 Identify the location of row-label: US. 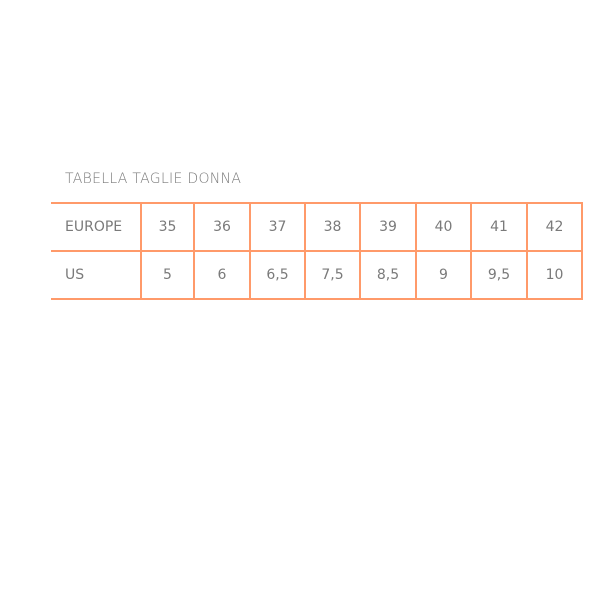
(96, 275).